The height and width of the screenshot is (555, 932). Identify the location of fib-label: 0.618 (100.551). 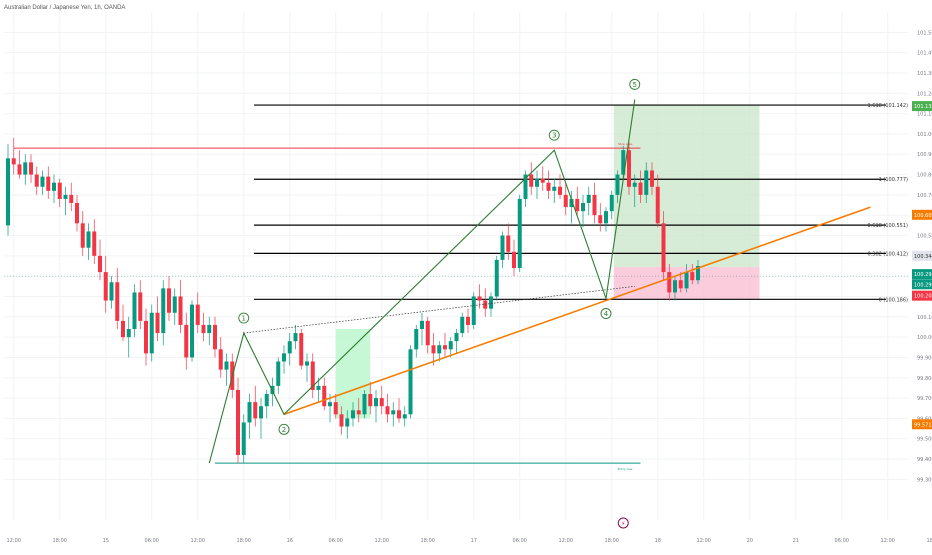
(888, 226).